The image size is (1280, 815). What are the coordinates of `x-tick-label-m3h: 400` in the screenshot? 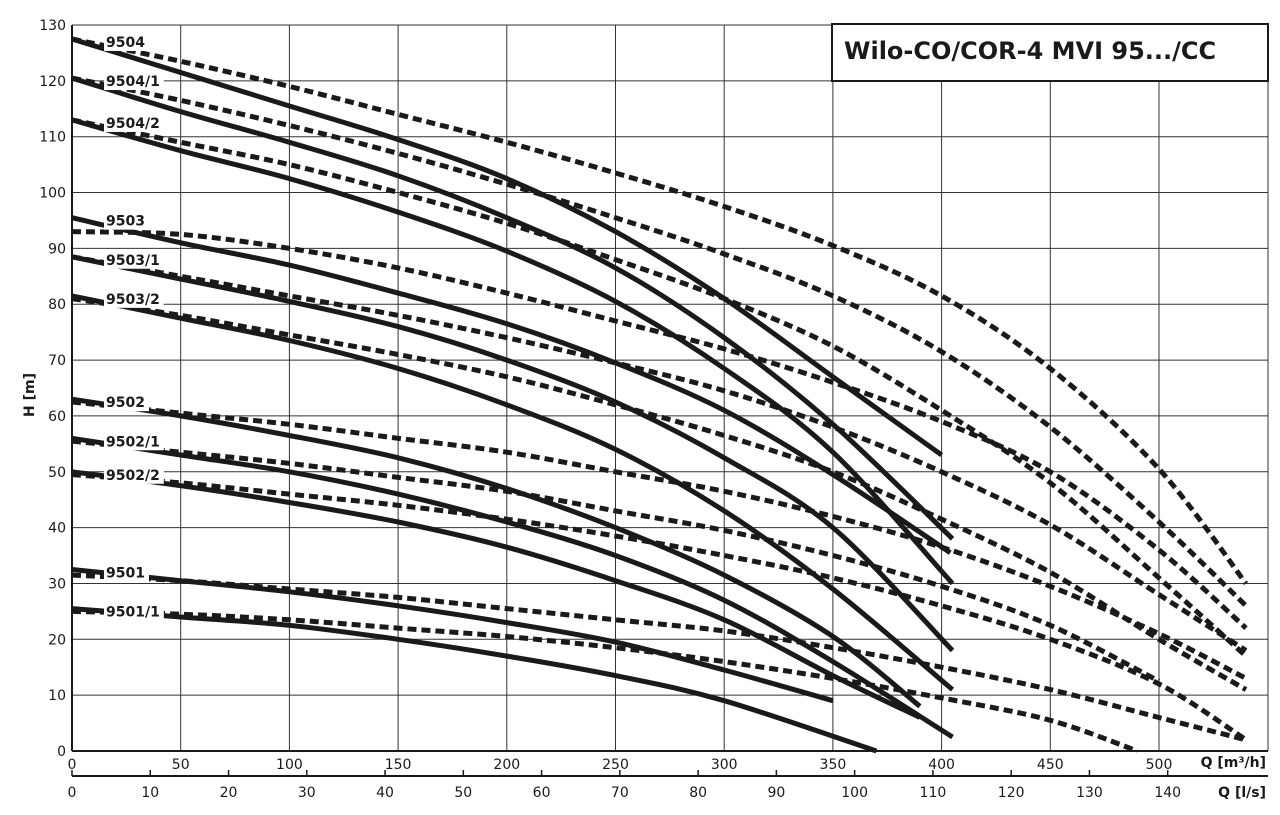 It's located at (941, 765).